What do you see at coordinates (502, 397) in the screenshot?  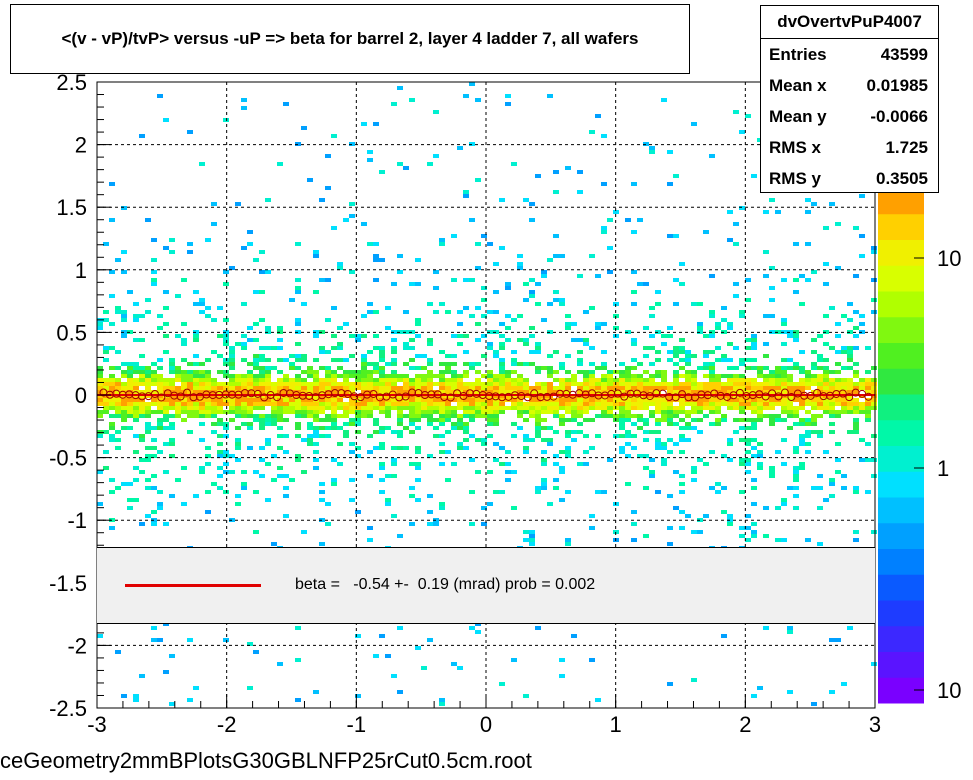 I see `profile-point` at bounding box center [502, 397].